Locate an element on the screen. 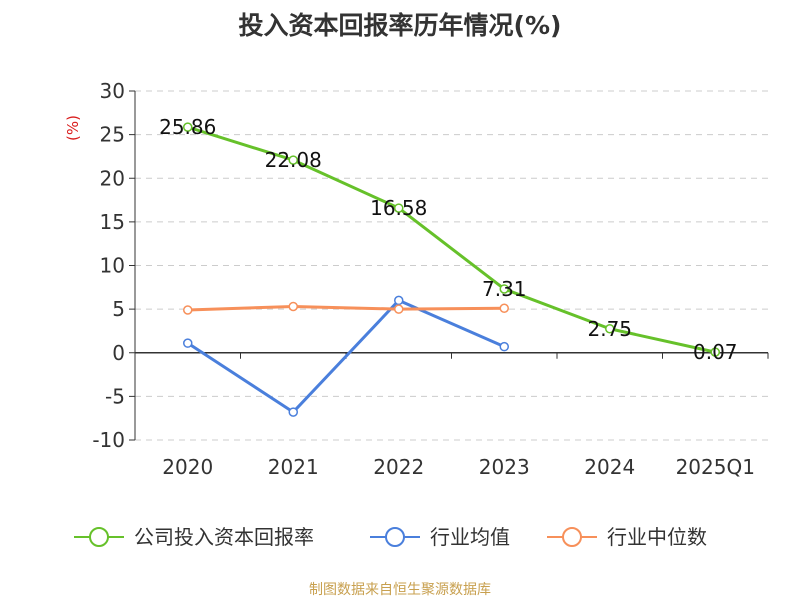  y-tick-label: -10 is located at coordinates (108, 440).